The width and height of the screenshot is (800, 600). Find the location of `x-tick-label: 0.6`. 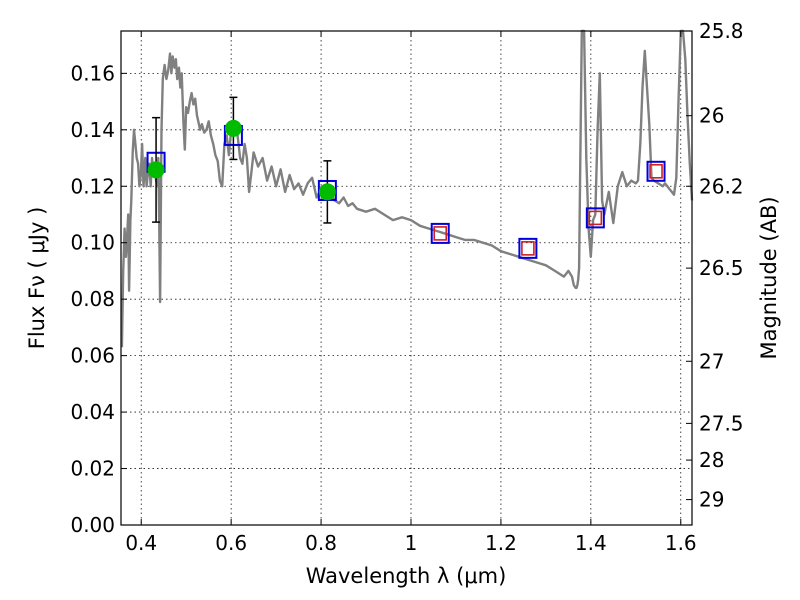

x-tick-label: 0.6 is located at coordinates (231, 543).